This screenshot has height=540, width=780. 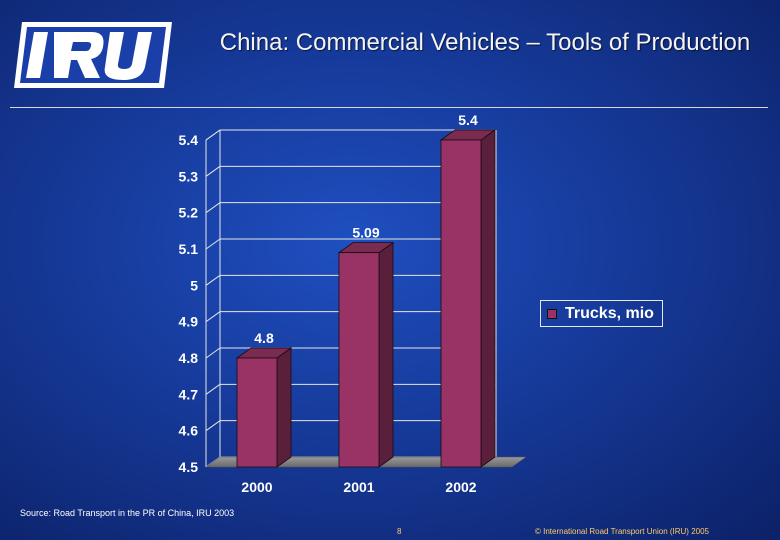 I want to click on data-label: 5.4, so click(x=468, y=120).